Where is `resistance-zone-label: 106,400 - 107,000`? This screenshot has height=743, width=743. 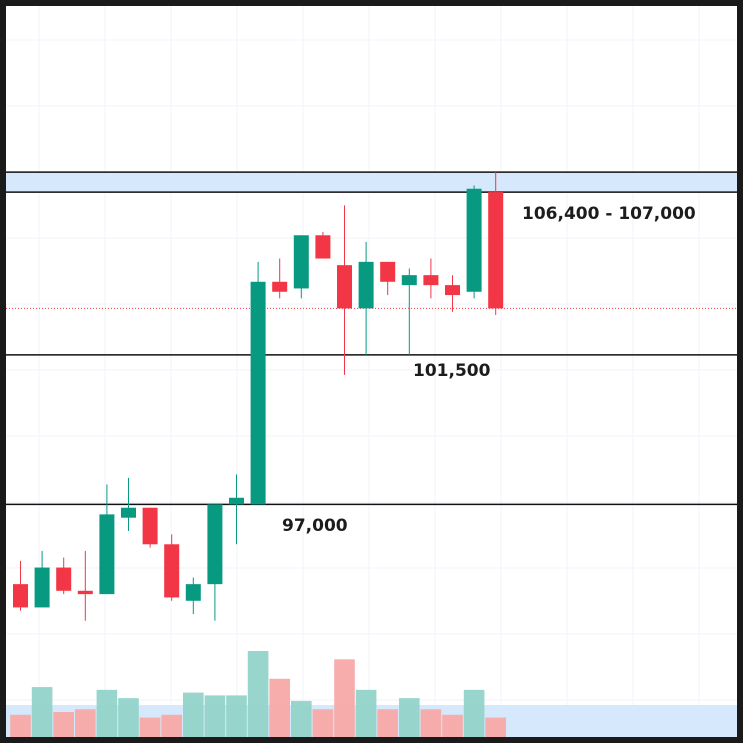
resistance-zone-label: 106,400 - 107,000 is located at coordinates (609, 214).